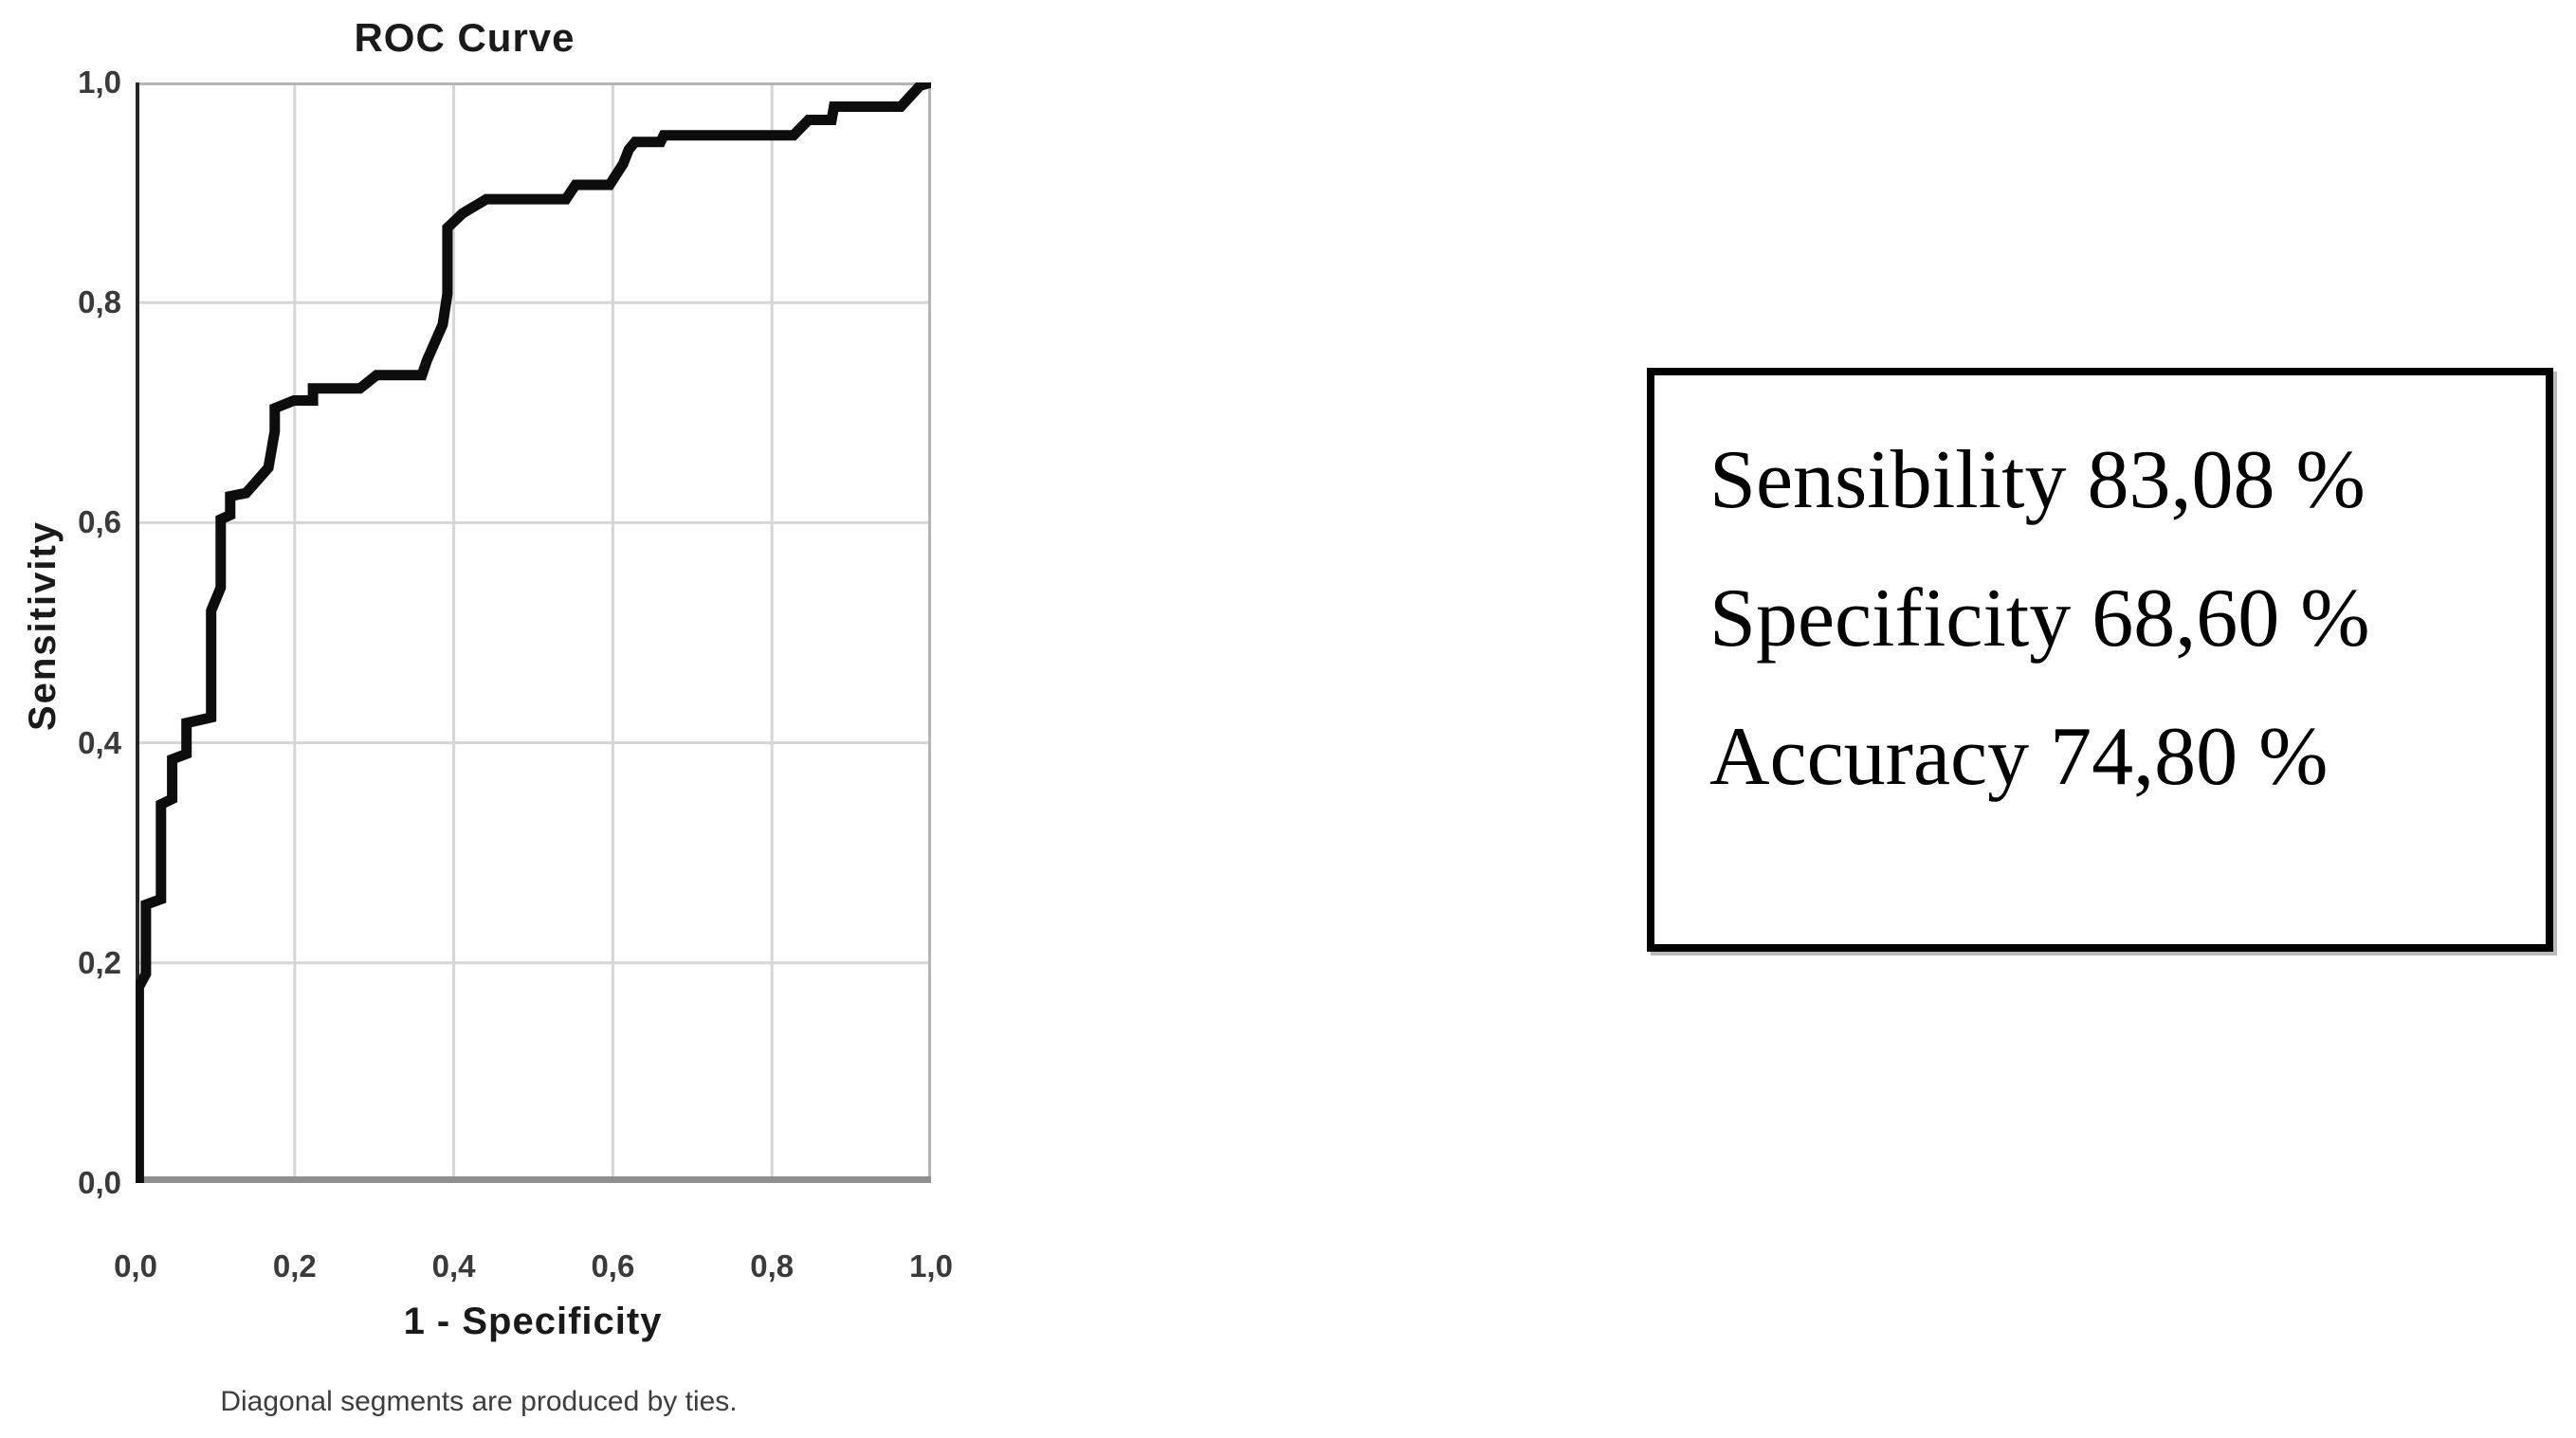  What do you see at coordinates (2189, 757) in the screenshot?
I see `accuracy-value: 74,80 %` at bounding box center [2189, 757].